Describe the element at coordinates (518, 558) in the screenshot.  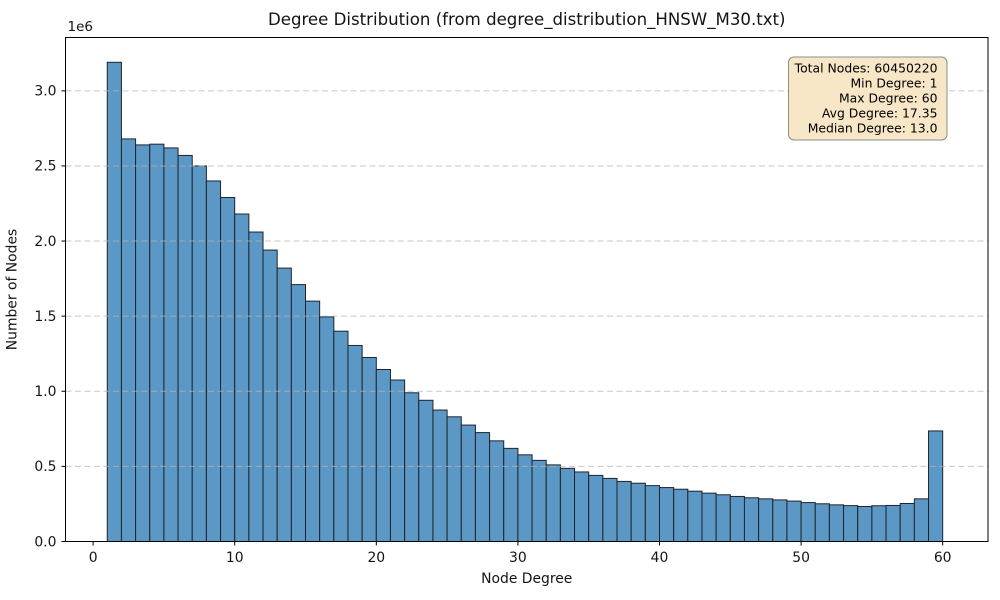
I see `x-tick-label: 30` at that location.